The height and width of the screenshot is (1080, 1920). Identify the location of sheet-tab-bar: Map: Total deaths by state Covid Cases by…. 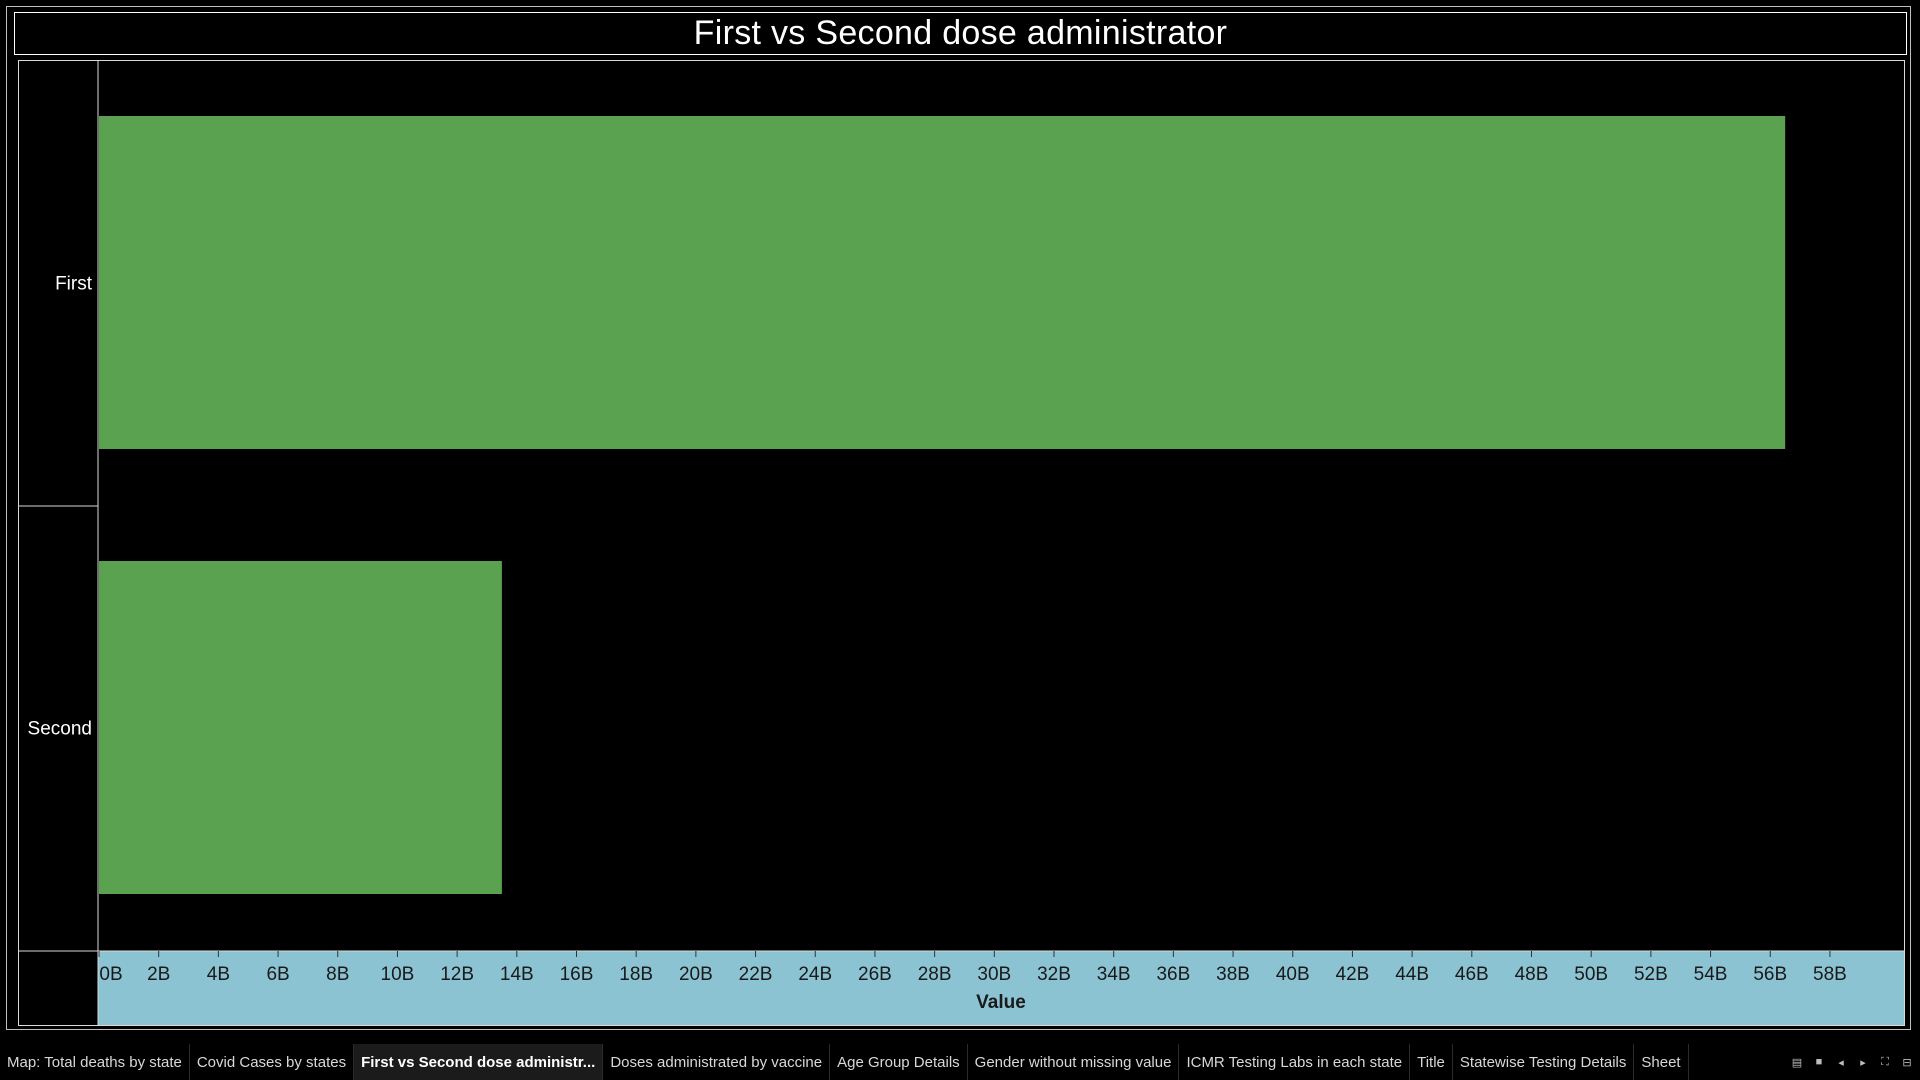
(960, 1062).